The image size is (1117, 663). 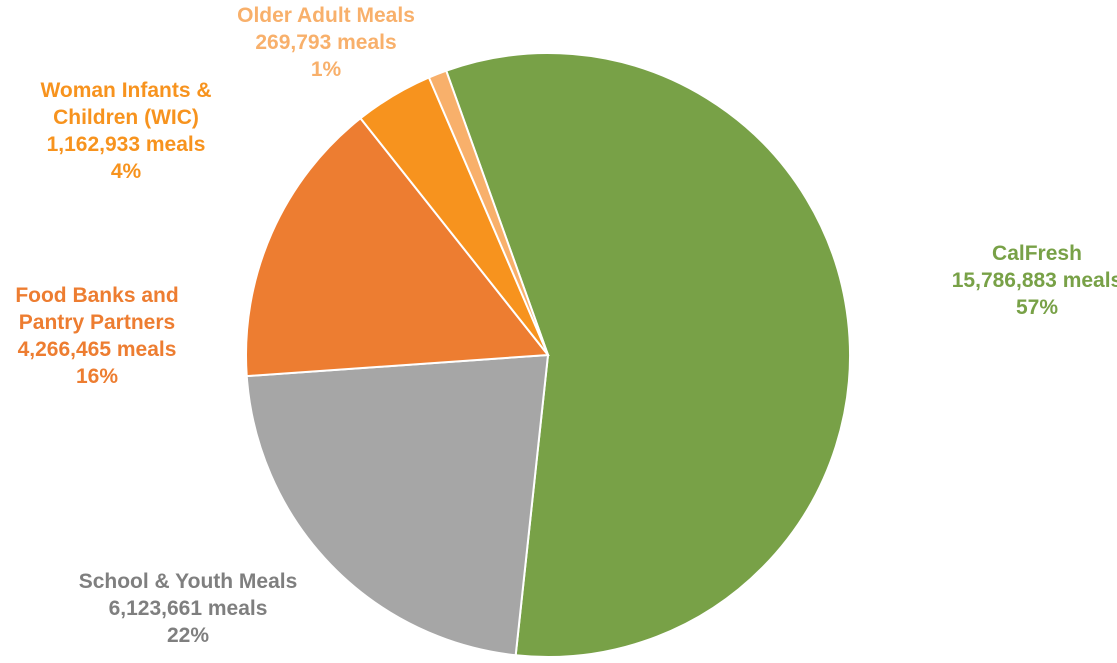 I want to click on label-food-banks-name-2: Pantry Partners, so click(x=97, y=322).